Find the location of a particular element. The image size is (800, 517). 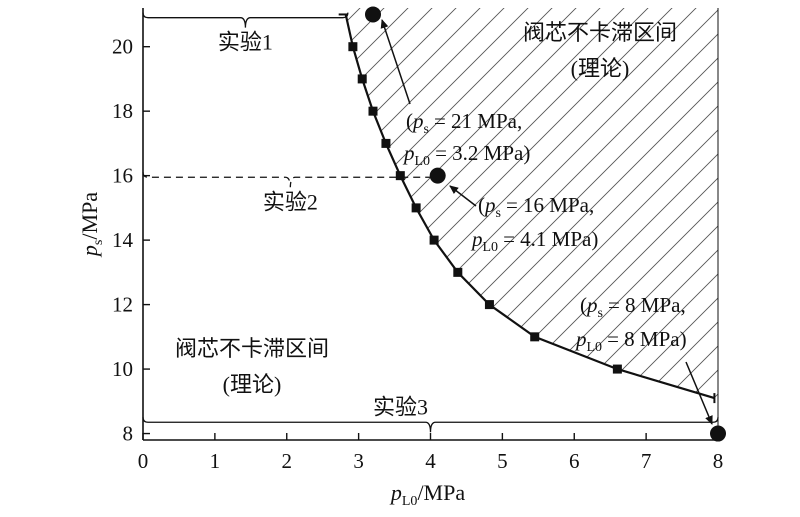

annotation-3-pl0: pL0 = 8 MPa) is located at coordinates (630, 341).